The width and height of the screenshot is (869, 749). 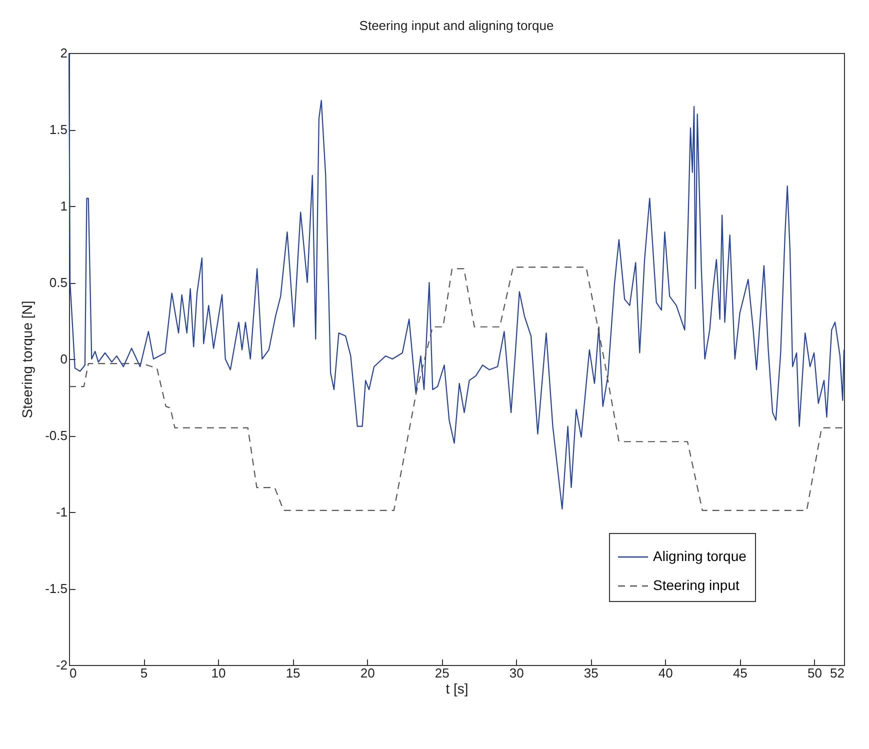 I want to click on chart-title: Steering input and aligning torque, so click(x=456, y=25).